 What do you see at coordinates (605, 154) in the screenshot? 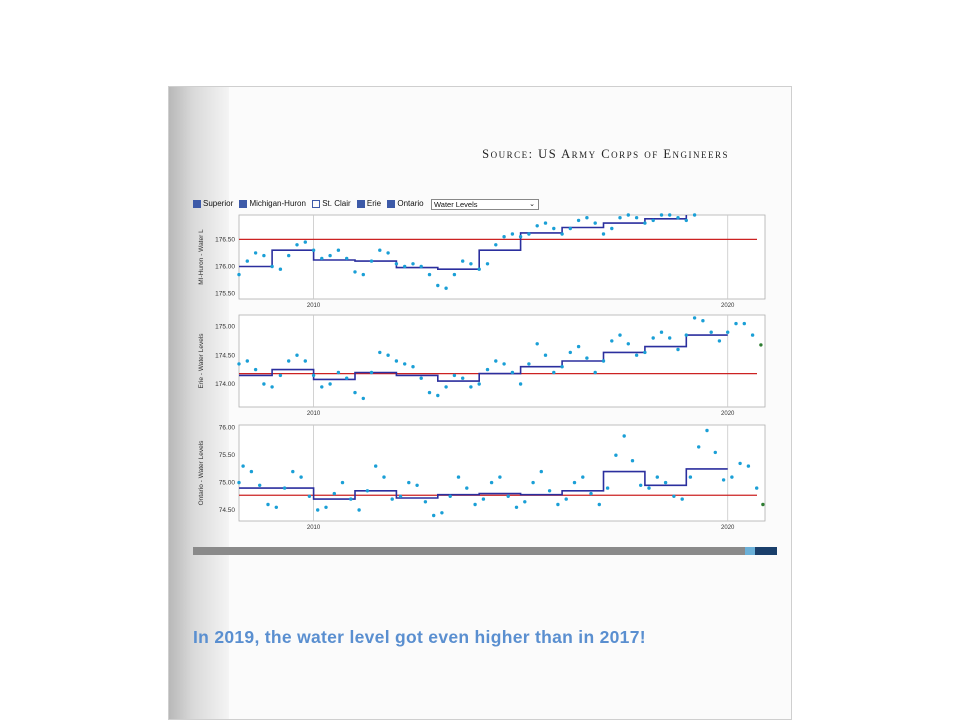
I see `source-credit: Source: US Army Corps of Engineers` at bounding box center [605, 154].